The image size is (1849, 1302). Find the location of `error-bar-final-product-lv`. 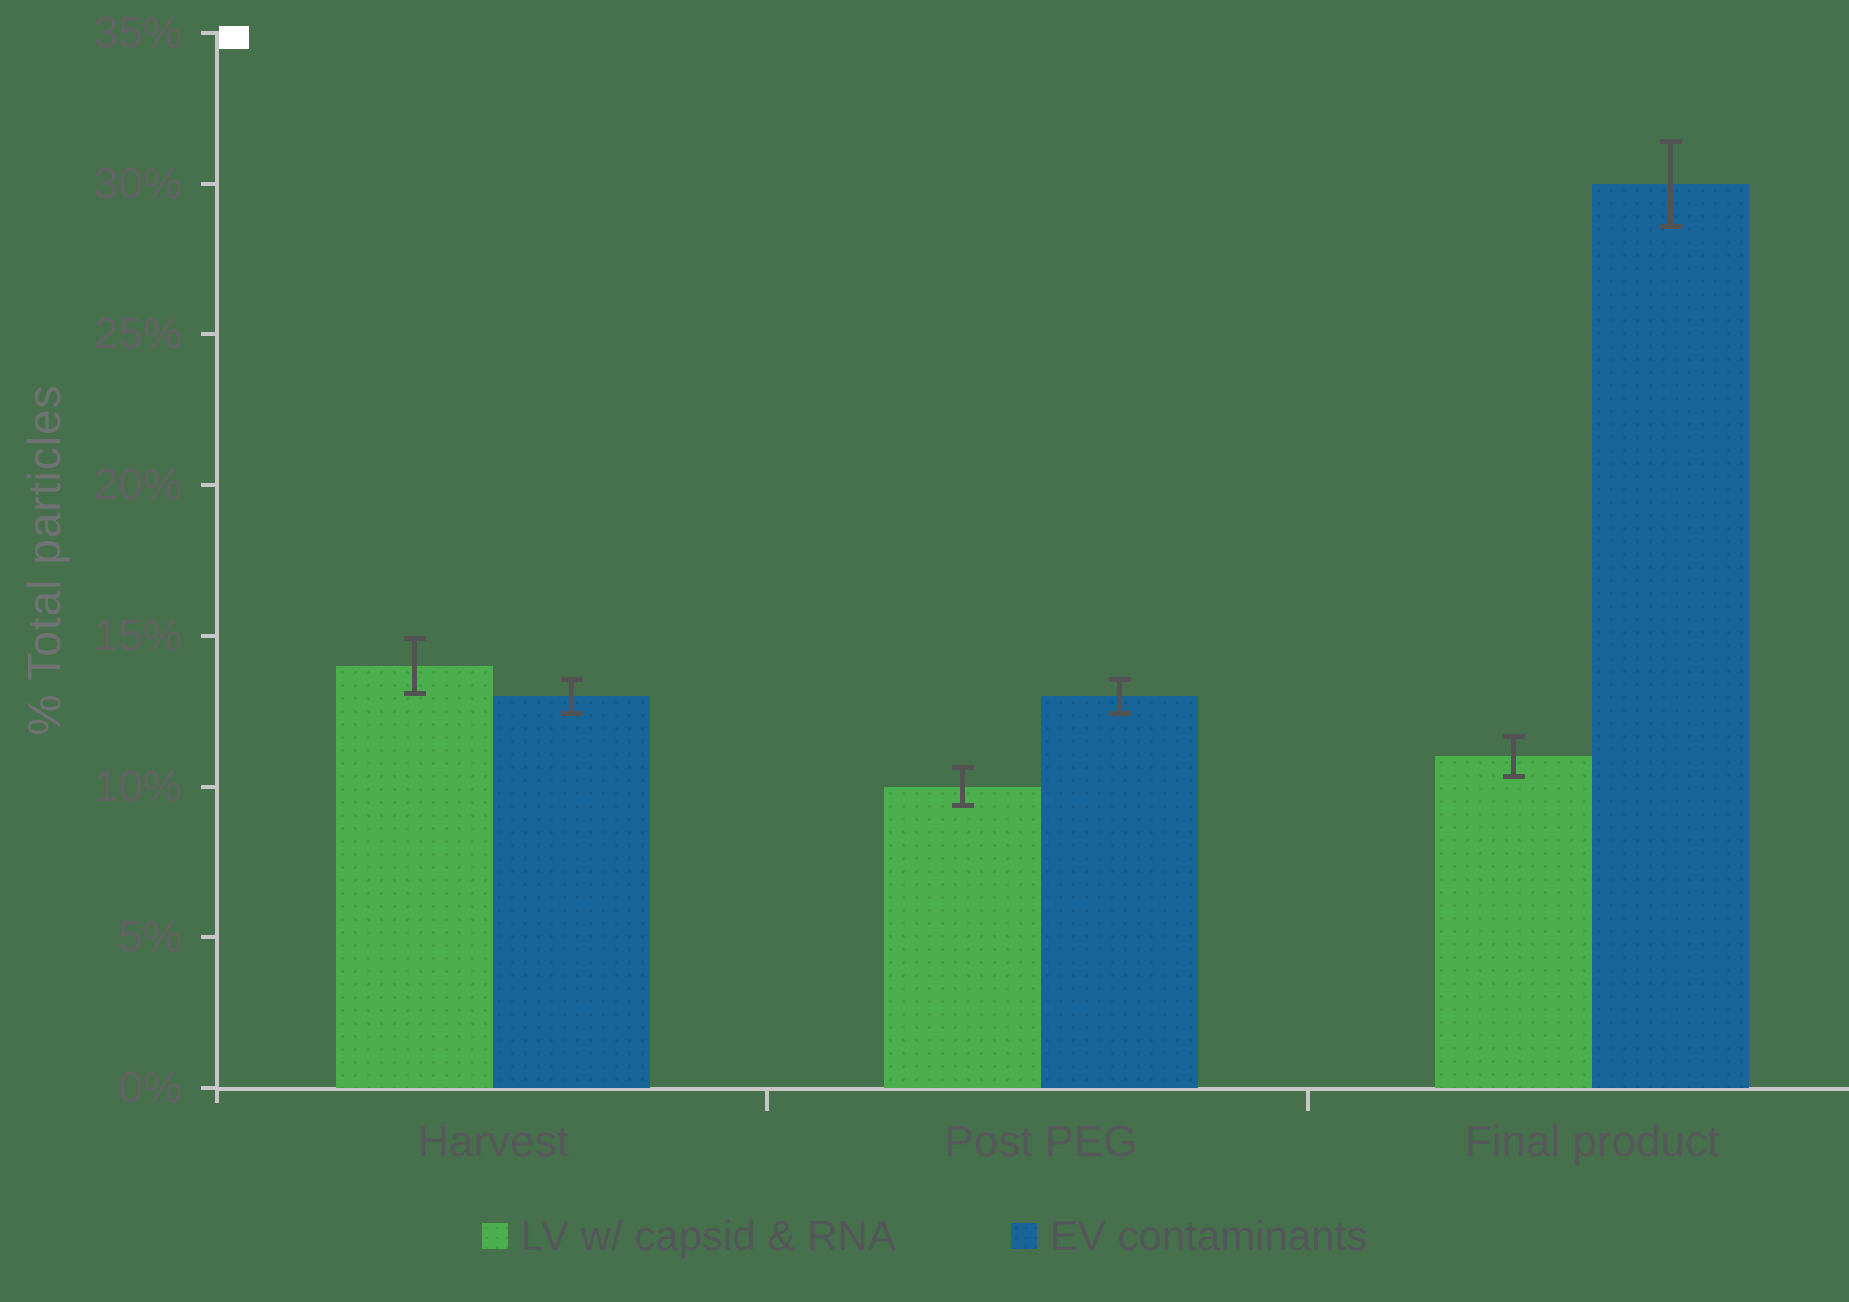

error-bar-final-product-lv is located at coordinates (1513, 756).